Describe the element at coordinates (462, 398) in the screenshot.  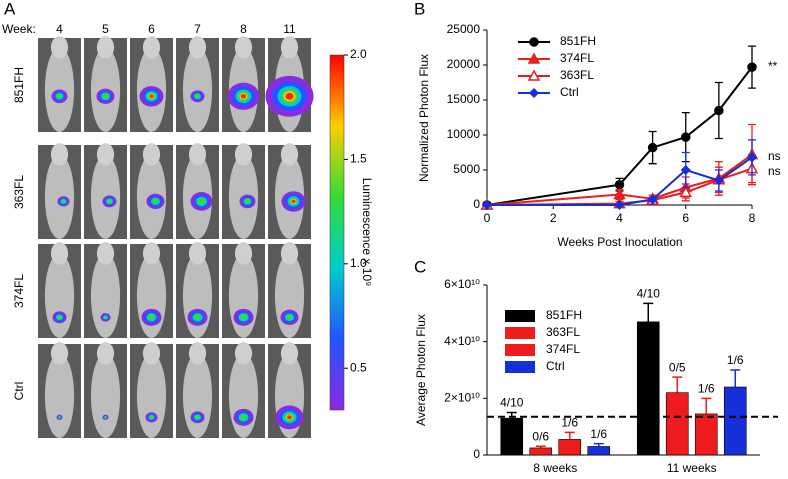
I see `y-tick-label: 2×10¹⁰` at that location.